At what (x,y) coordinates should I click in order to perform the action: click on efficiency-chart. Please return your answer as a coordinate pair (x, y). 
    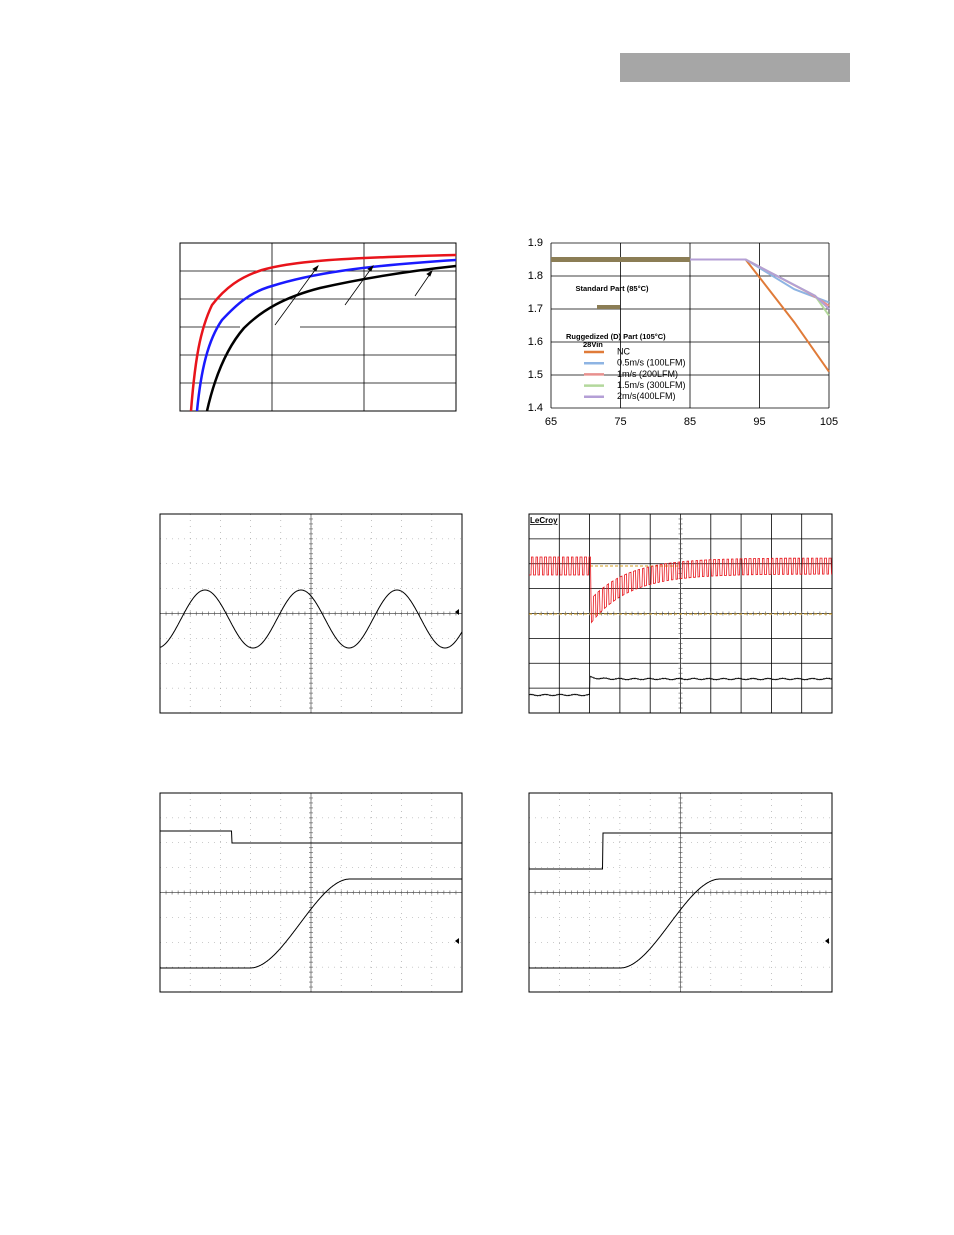
    Looking at the image, I should click on (318, 327).